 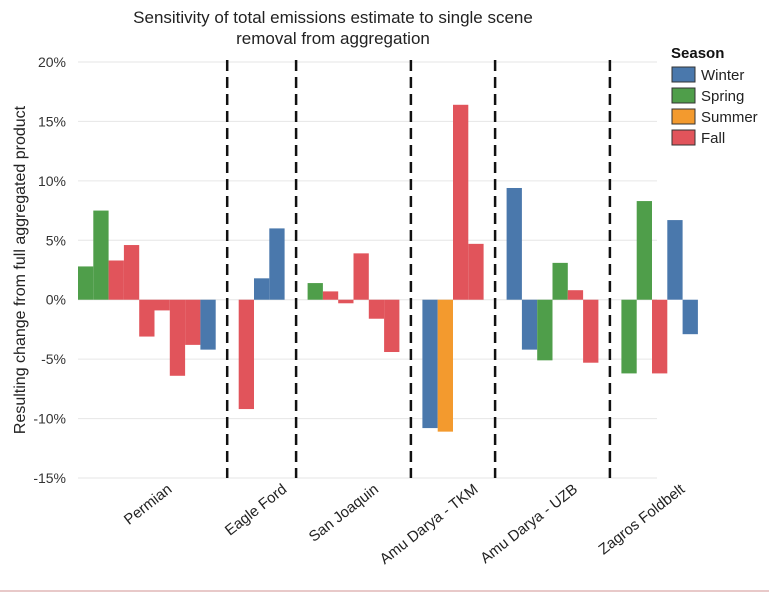 What do you see at coordinates (344, 513) in the screenshot?
I see `x-tick-label: San Joaquin` at bounding box center [344, 513].